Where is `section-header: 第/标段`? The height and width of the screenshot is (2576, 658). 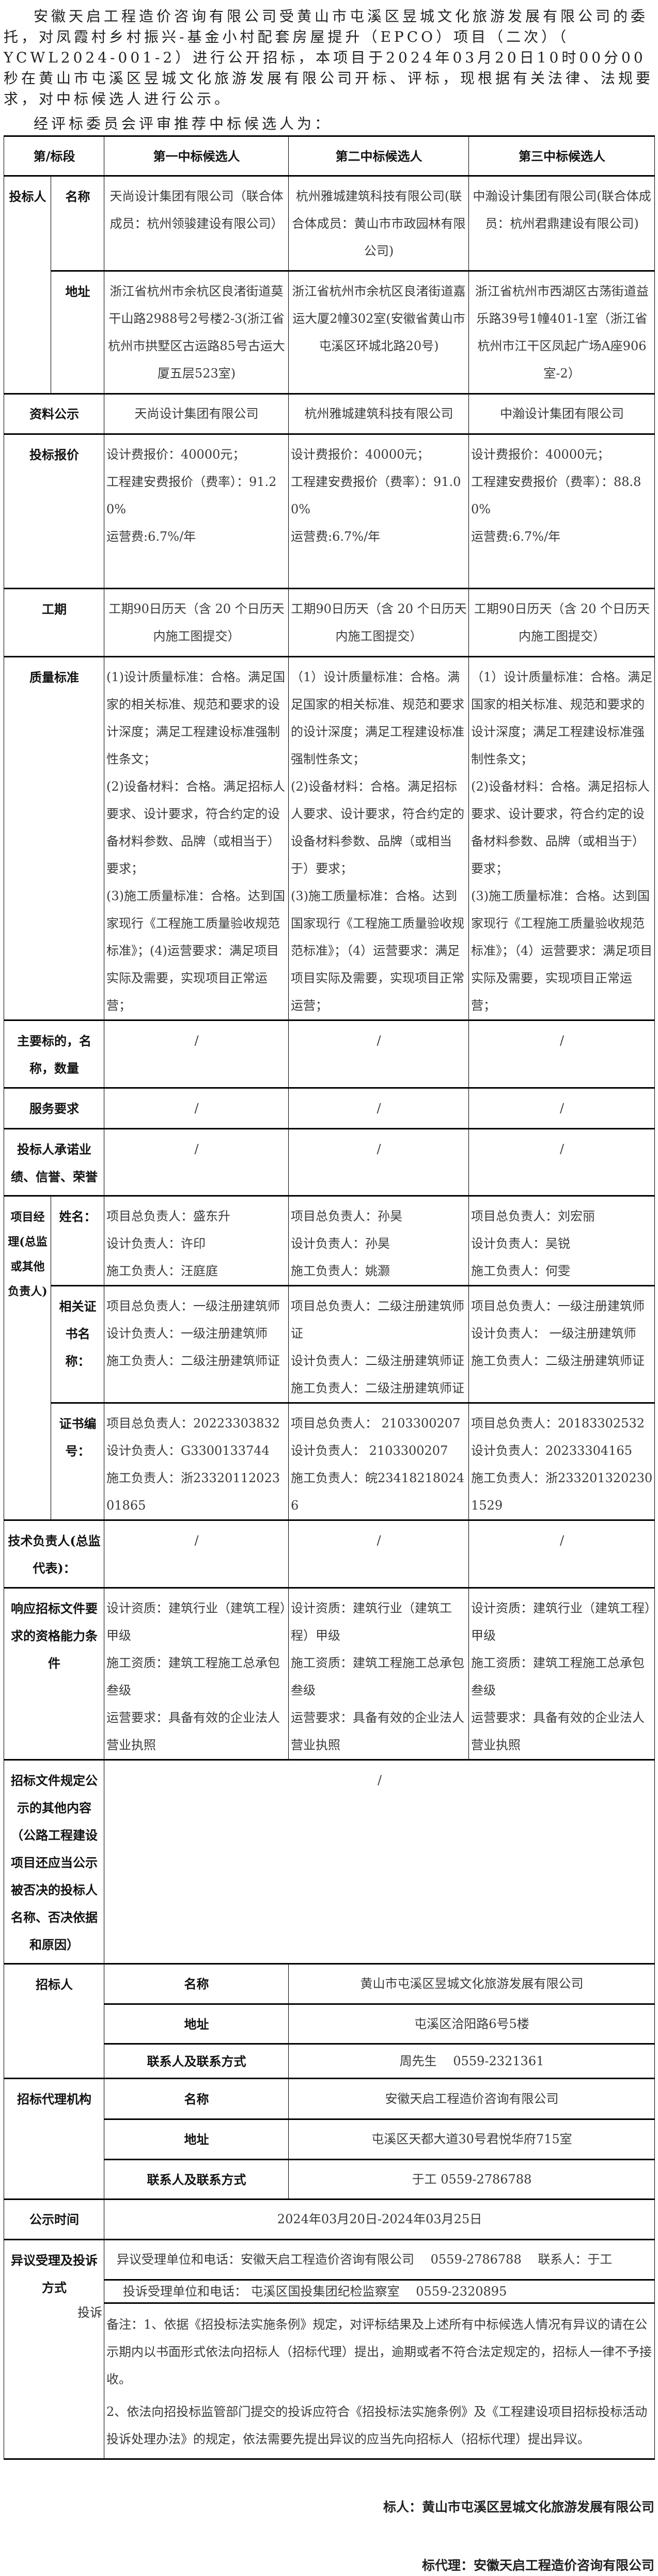 section-header: 第/标段 is located at coordinates (54, 156).